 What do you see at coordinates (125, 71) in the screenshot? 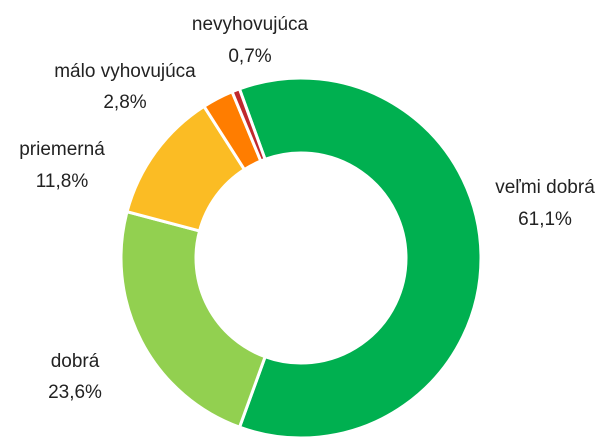
I see `slice-label: málo vyhovujúca` at bounding box center [125, 71].